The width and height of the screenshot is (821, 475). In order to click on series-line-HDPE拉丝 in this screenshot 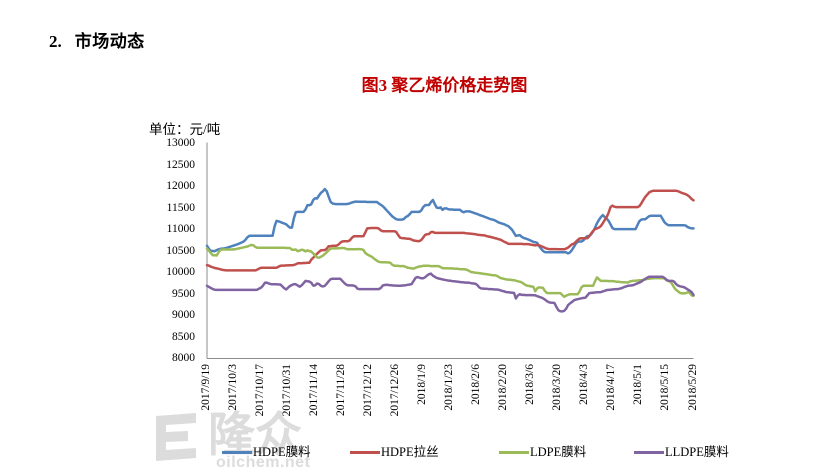, I will do `click(450, 230)`.